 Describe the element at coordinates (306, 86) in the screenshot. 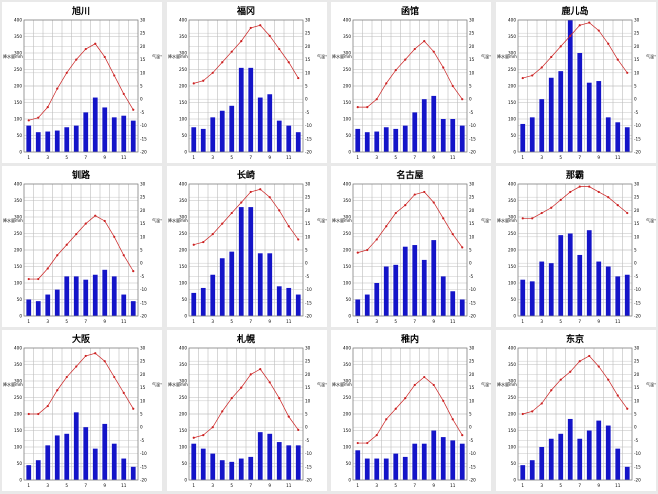

I see `y2-tick-label: 5` at that location.